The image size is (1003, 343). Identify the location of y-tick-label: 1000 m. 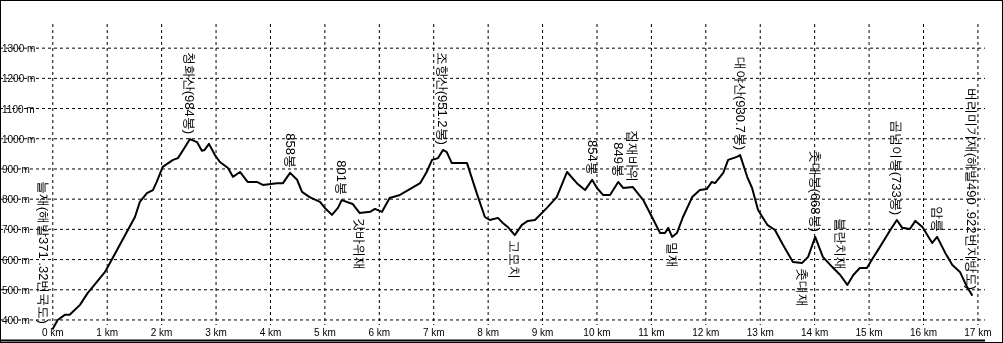
(19, 139).